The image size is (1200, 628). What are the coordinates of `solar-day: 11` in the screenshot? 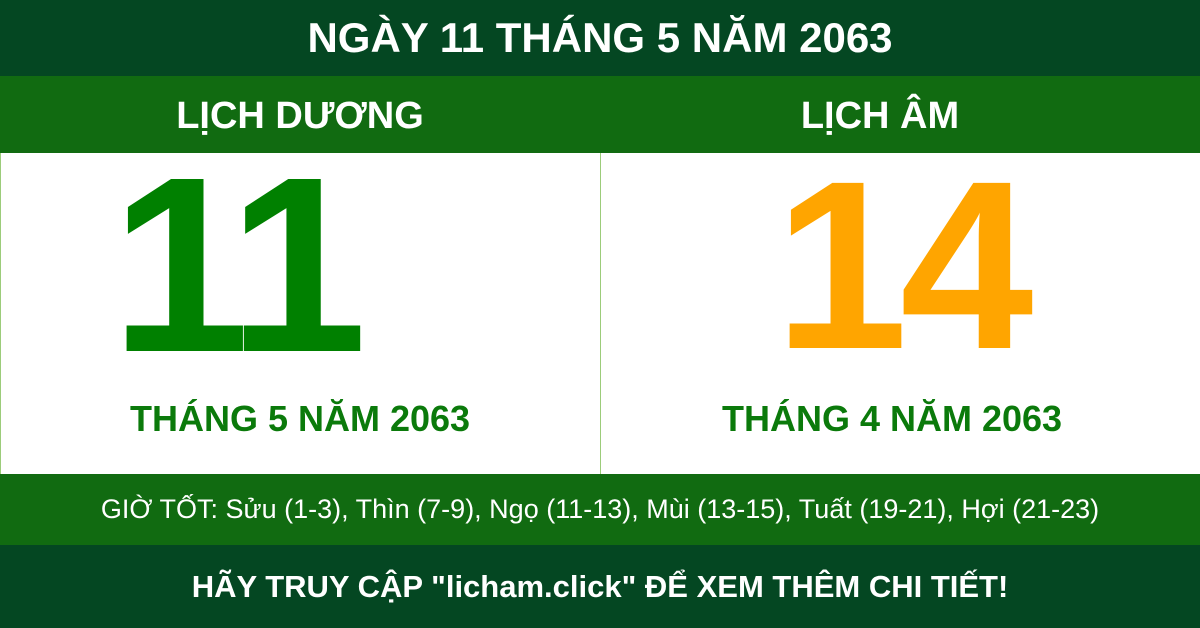 It's located at (238, 264).